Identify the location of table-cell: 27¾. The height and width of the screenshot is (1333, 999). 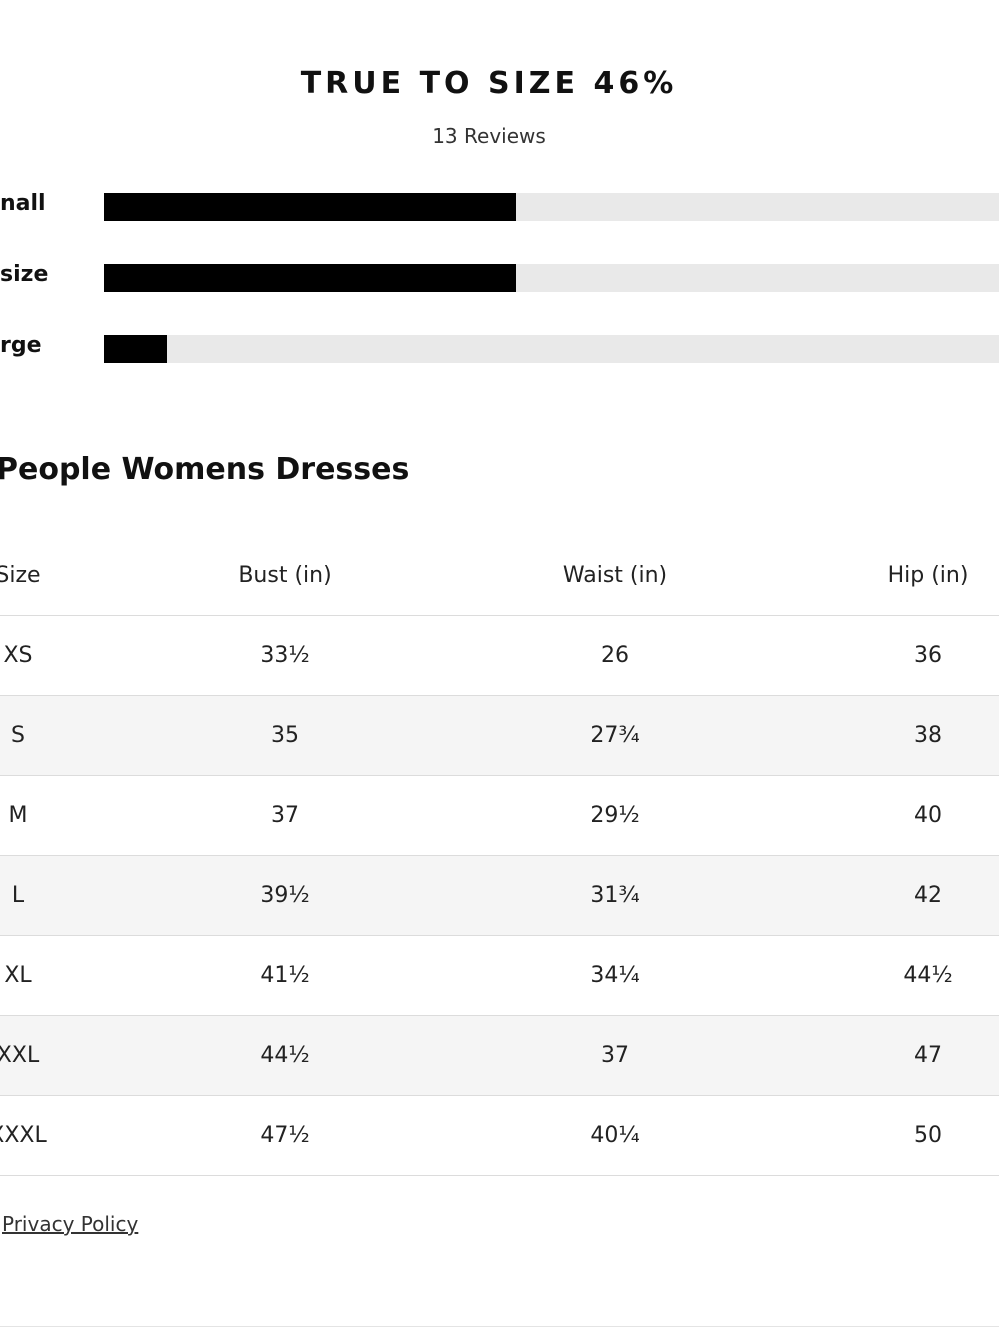
(615, 735).